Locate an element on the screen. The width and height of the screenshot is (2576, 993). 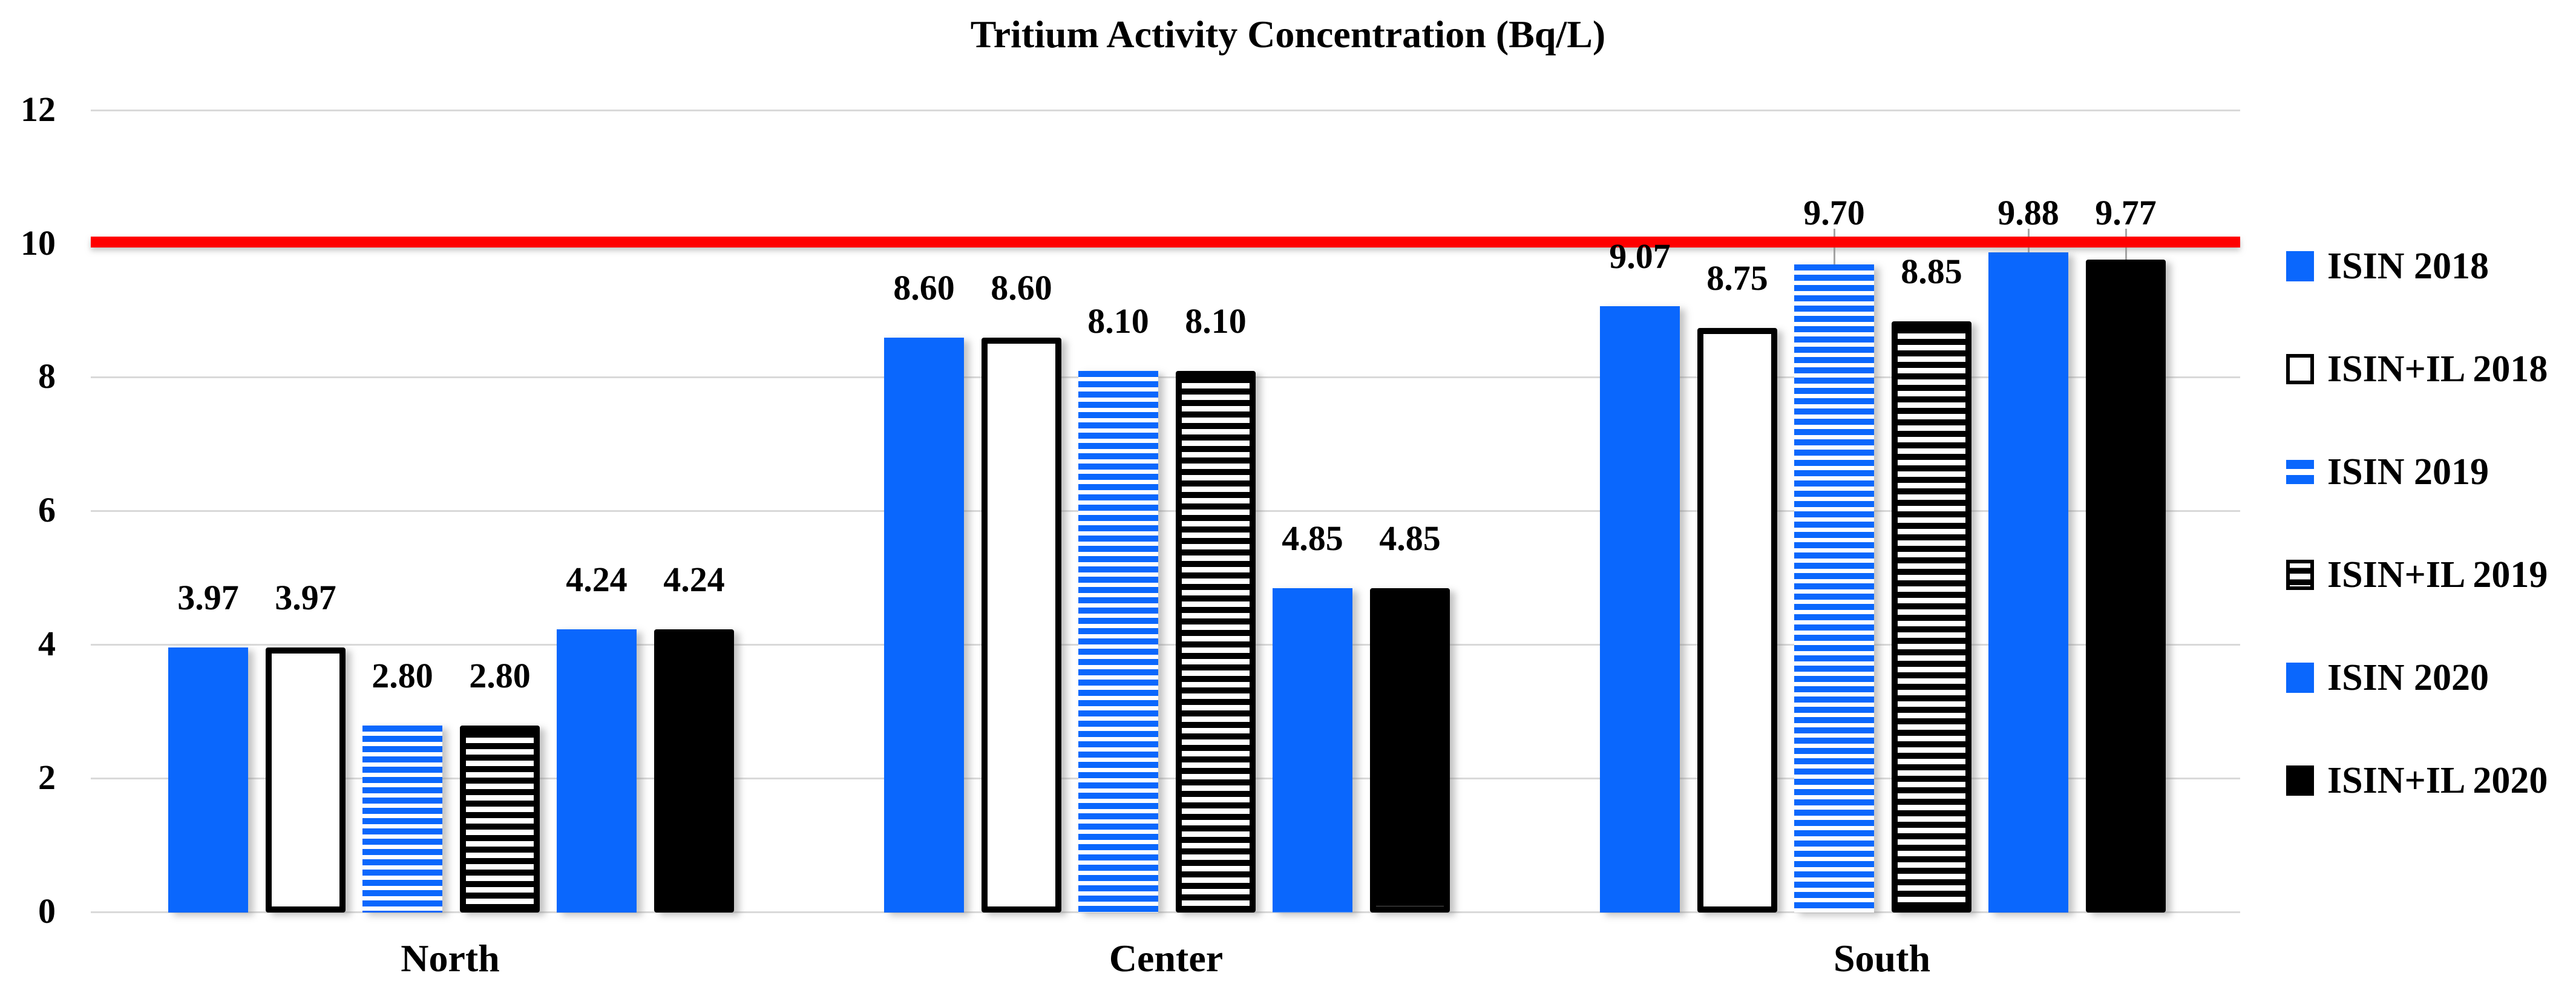
gridline-y2 is located at coordinates (1165, 779).